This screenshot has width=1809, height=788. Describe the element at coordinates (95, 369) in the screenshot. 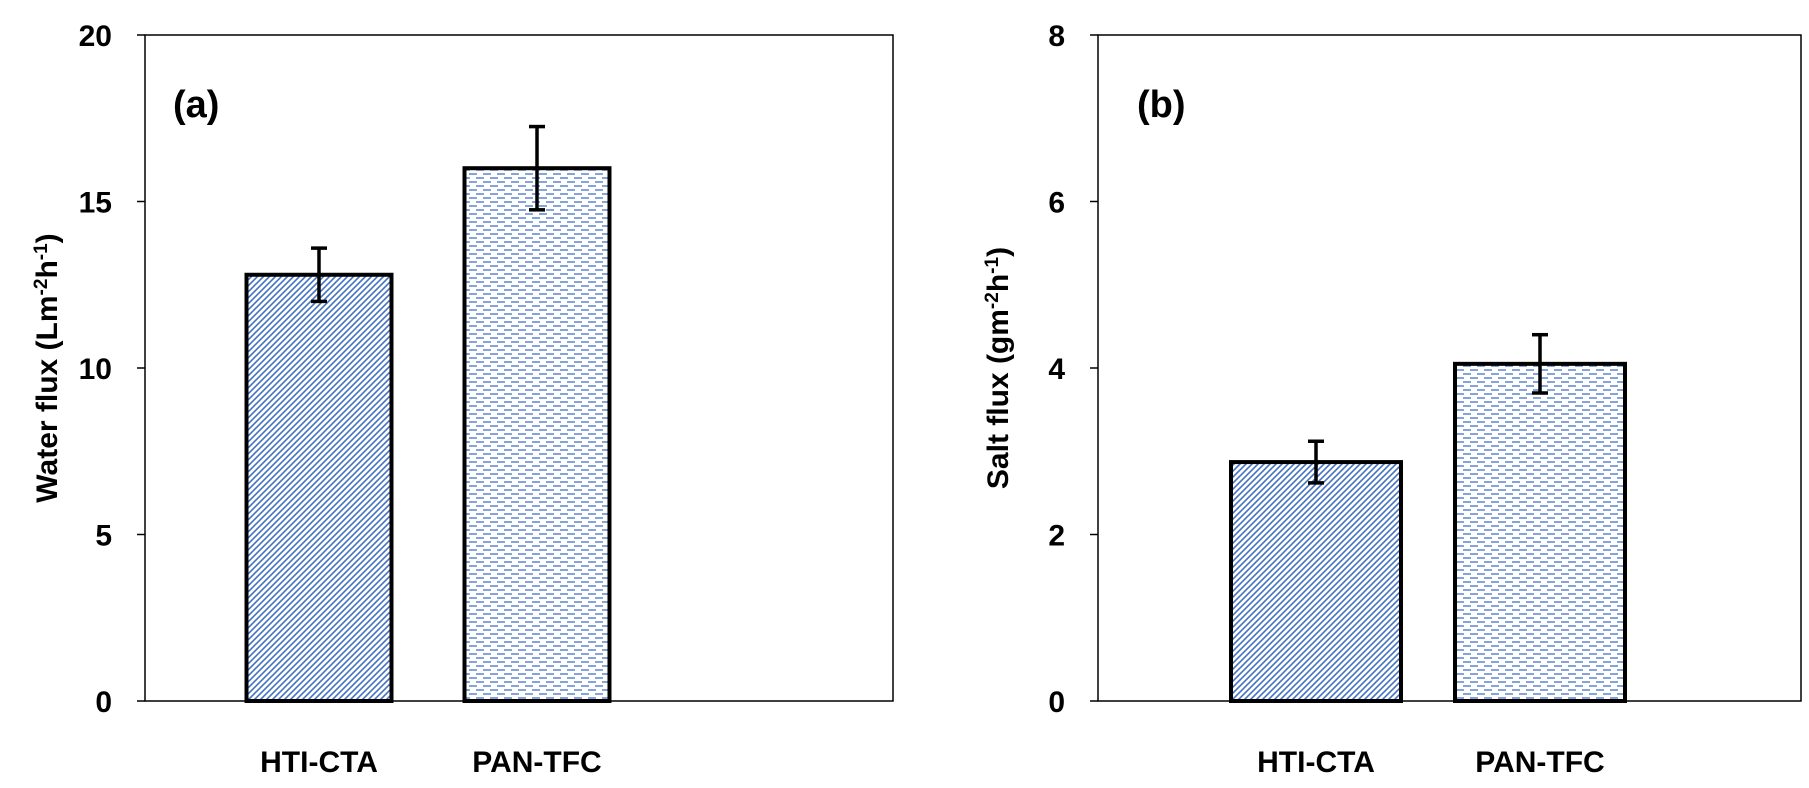

I see `y-tick-label: 10` at that location.